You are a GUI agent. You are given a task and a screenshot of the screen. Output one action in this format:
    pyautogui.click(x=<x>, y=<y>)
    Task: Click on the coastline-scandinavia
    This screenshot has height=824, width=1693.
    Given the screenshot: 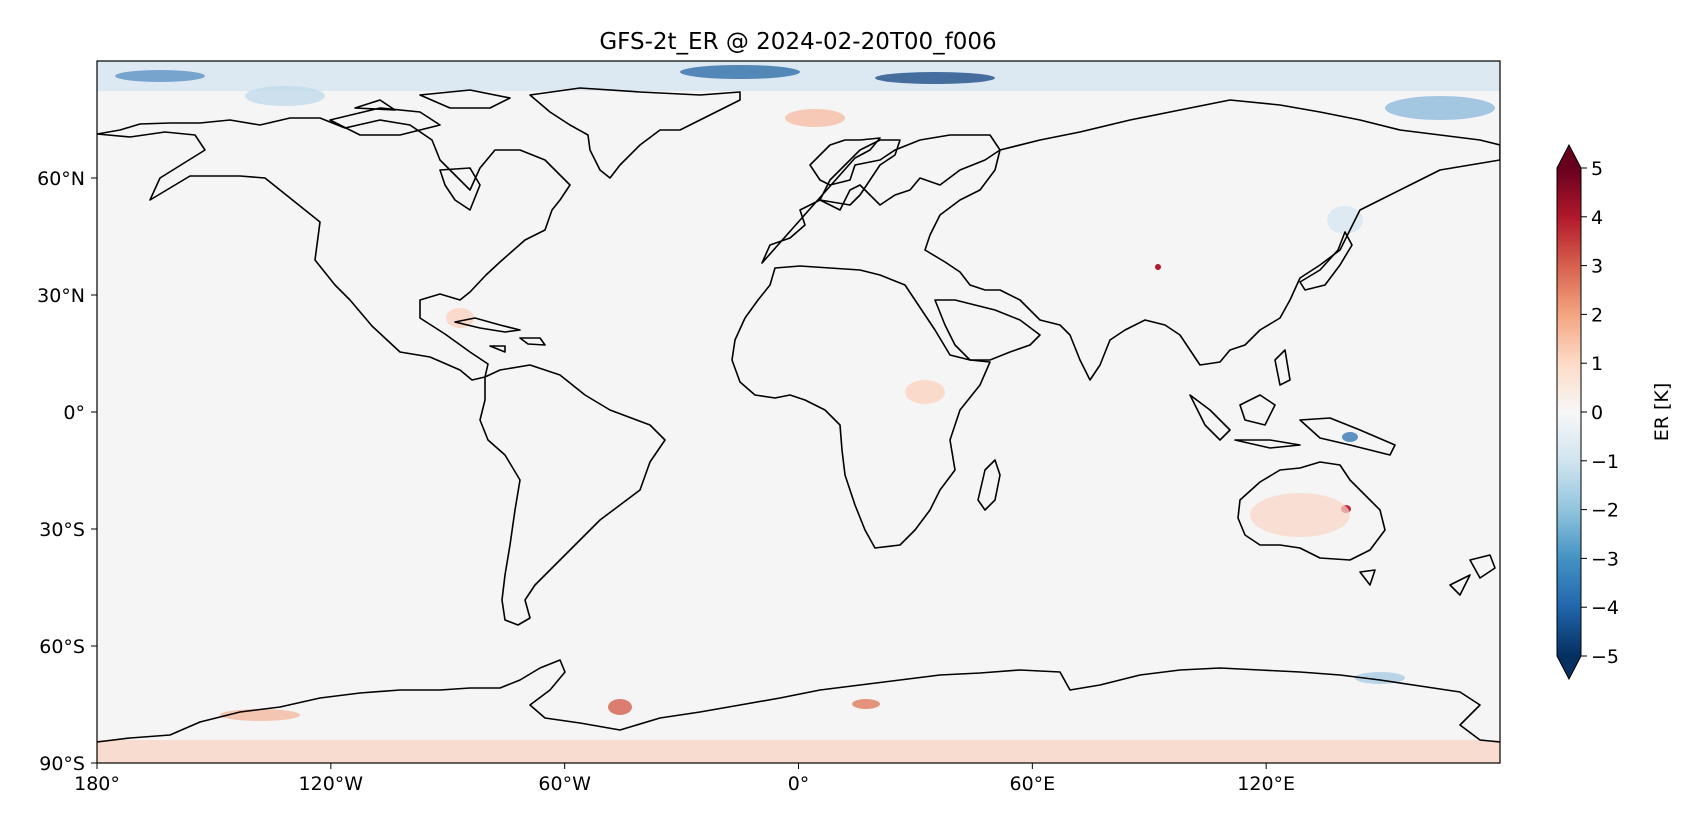 What is the action you would take?
    pyautogui.click(x=860, y=172)
    